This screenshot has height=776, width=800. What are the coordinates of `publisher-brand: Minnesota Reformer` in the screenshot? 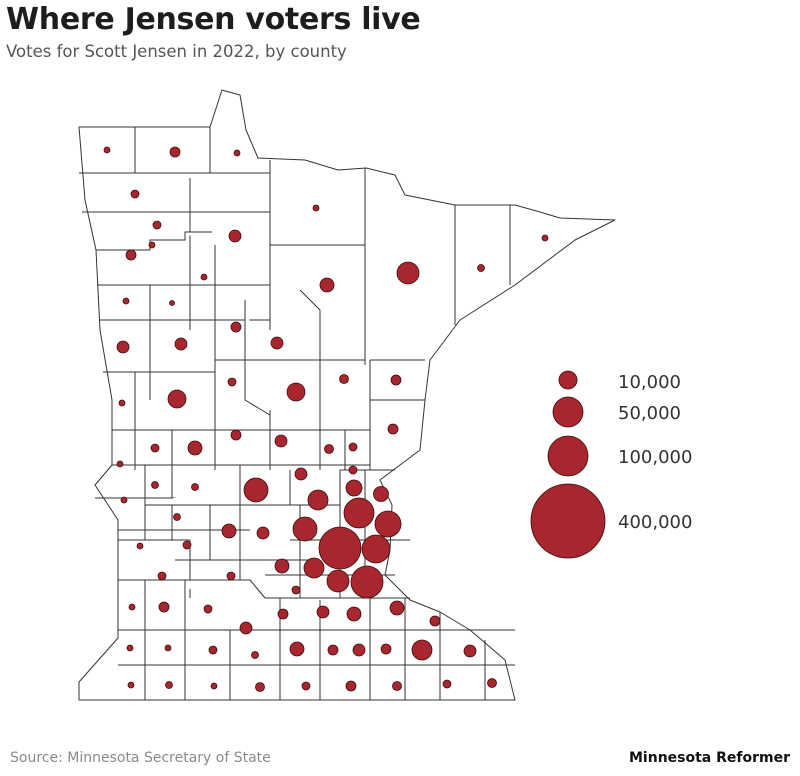 It's located at (709, 758).